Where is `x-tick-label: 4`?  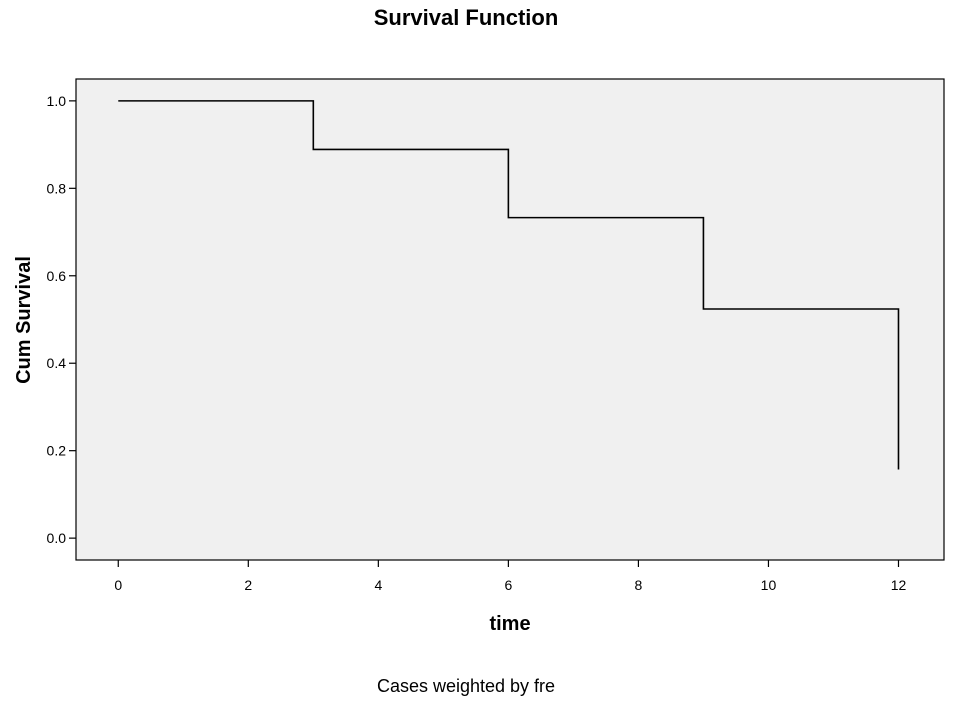
x-tick-label: 4 is located at coordinates (378, 585).